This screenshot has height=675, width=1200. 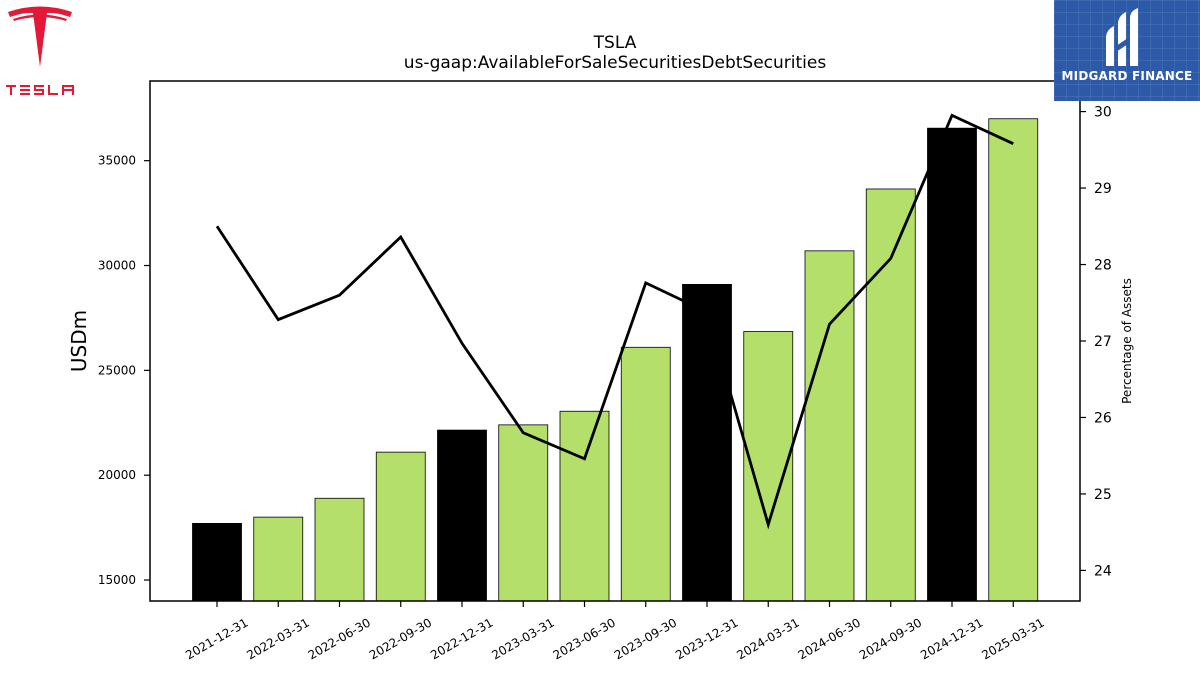 I want to click on y-left-tick-label: 25000, so click(x=117, y=370).